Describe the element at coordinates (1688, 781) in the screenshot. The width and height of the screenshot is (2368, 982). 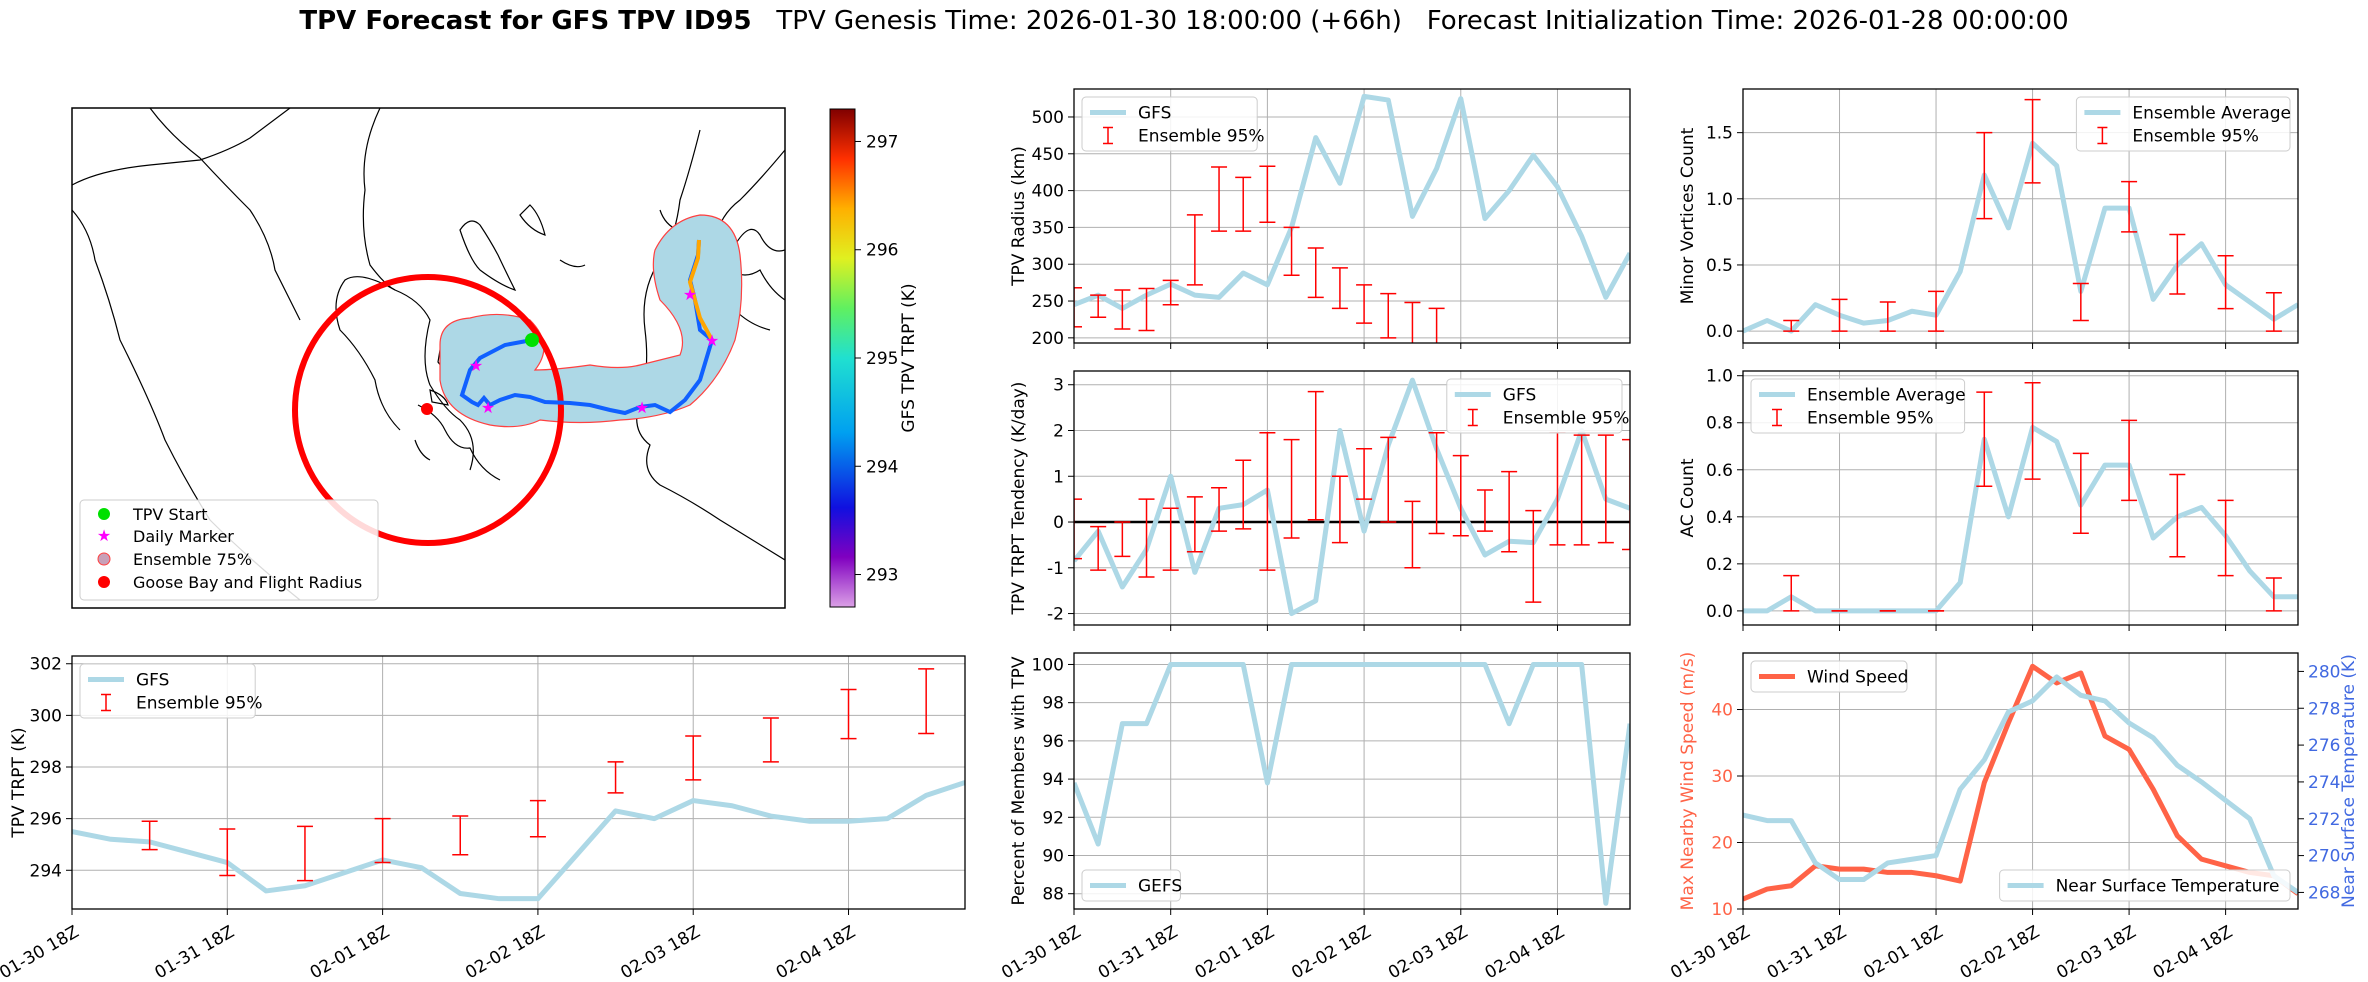
I see `y-axis-label: Max Nearby Wind Speed (m/s)` at that location.